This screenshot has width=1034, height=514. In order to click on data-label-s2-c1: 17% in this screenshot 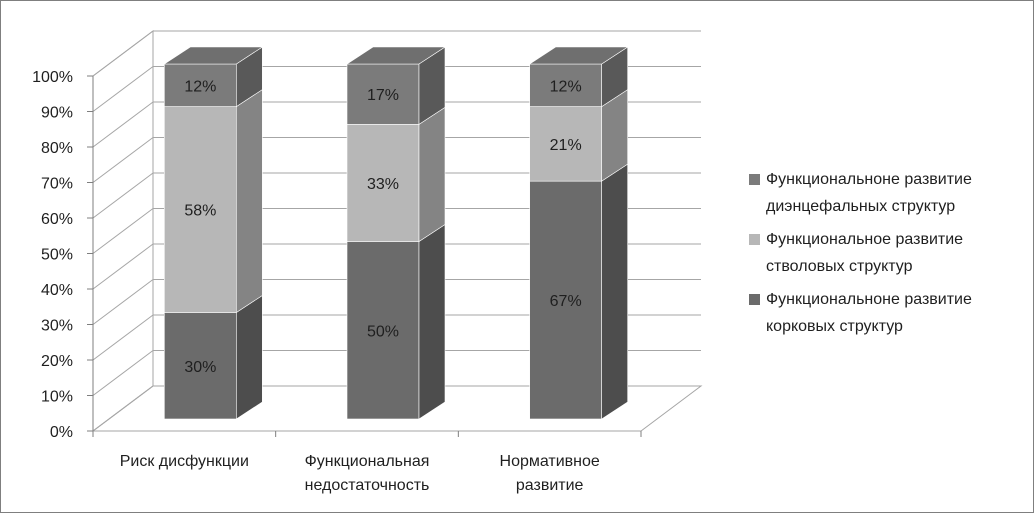, I will do `click(383, 95)`.